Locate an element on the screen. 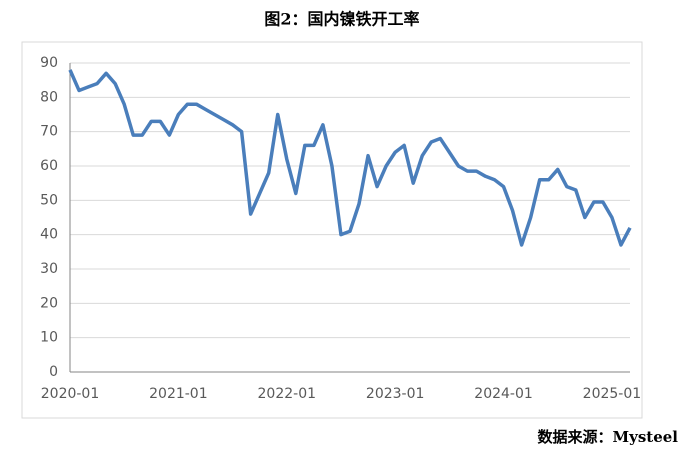 This screenshot has width=684, height=456. y-tick-label: 50 is located at coordinates (49, 200).